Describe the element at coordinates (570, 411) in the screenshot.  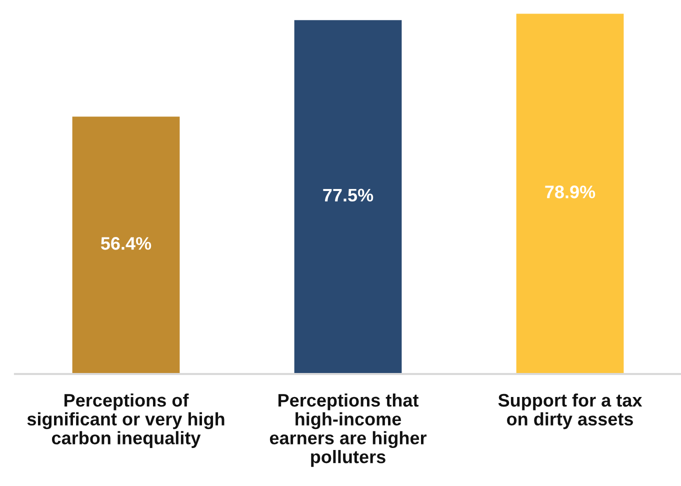
I see `x-tick-label: Support for a tax on dirty assets` at that location.